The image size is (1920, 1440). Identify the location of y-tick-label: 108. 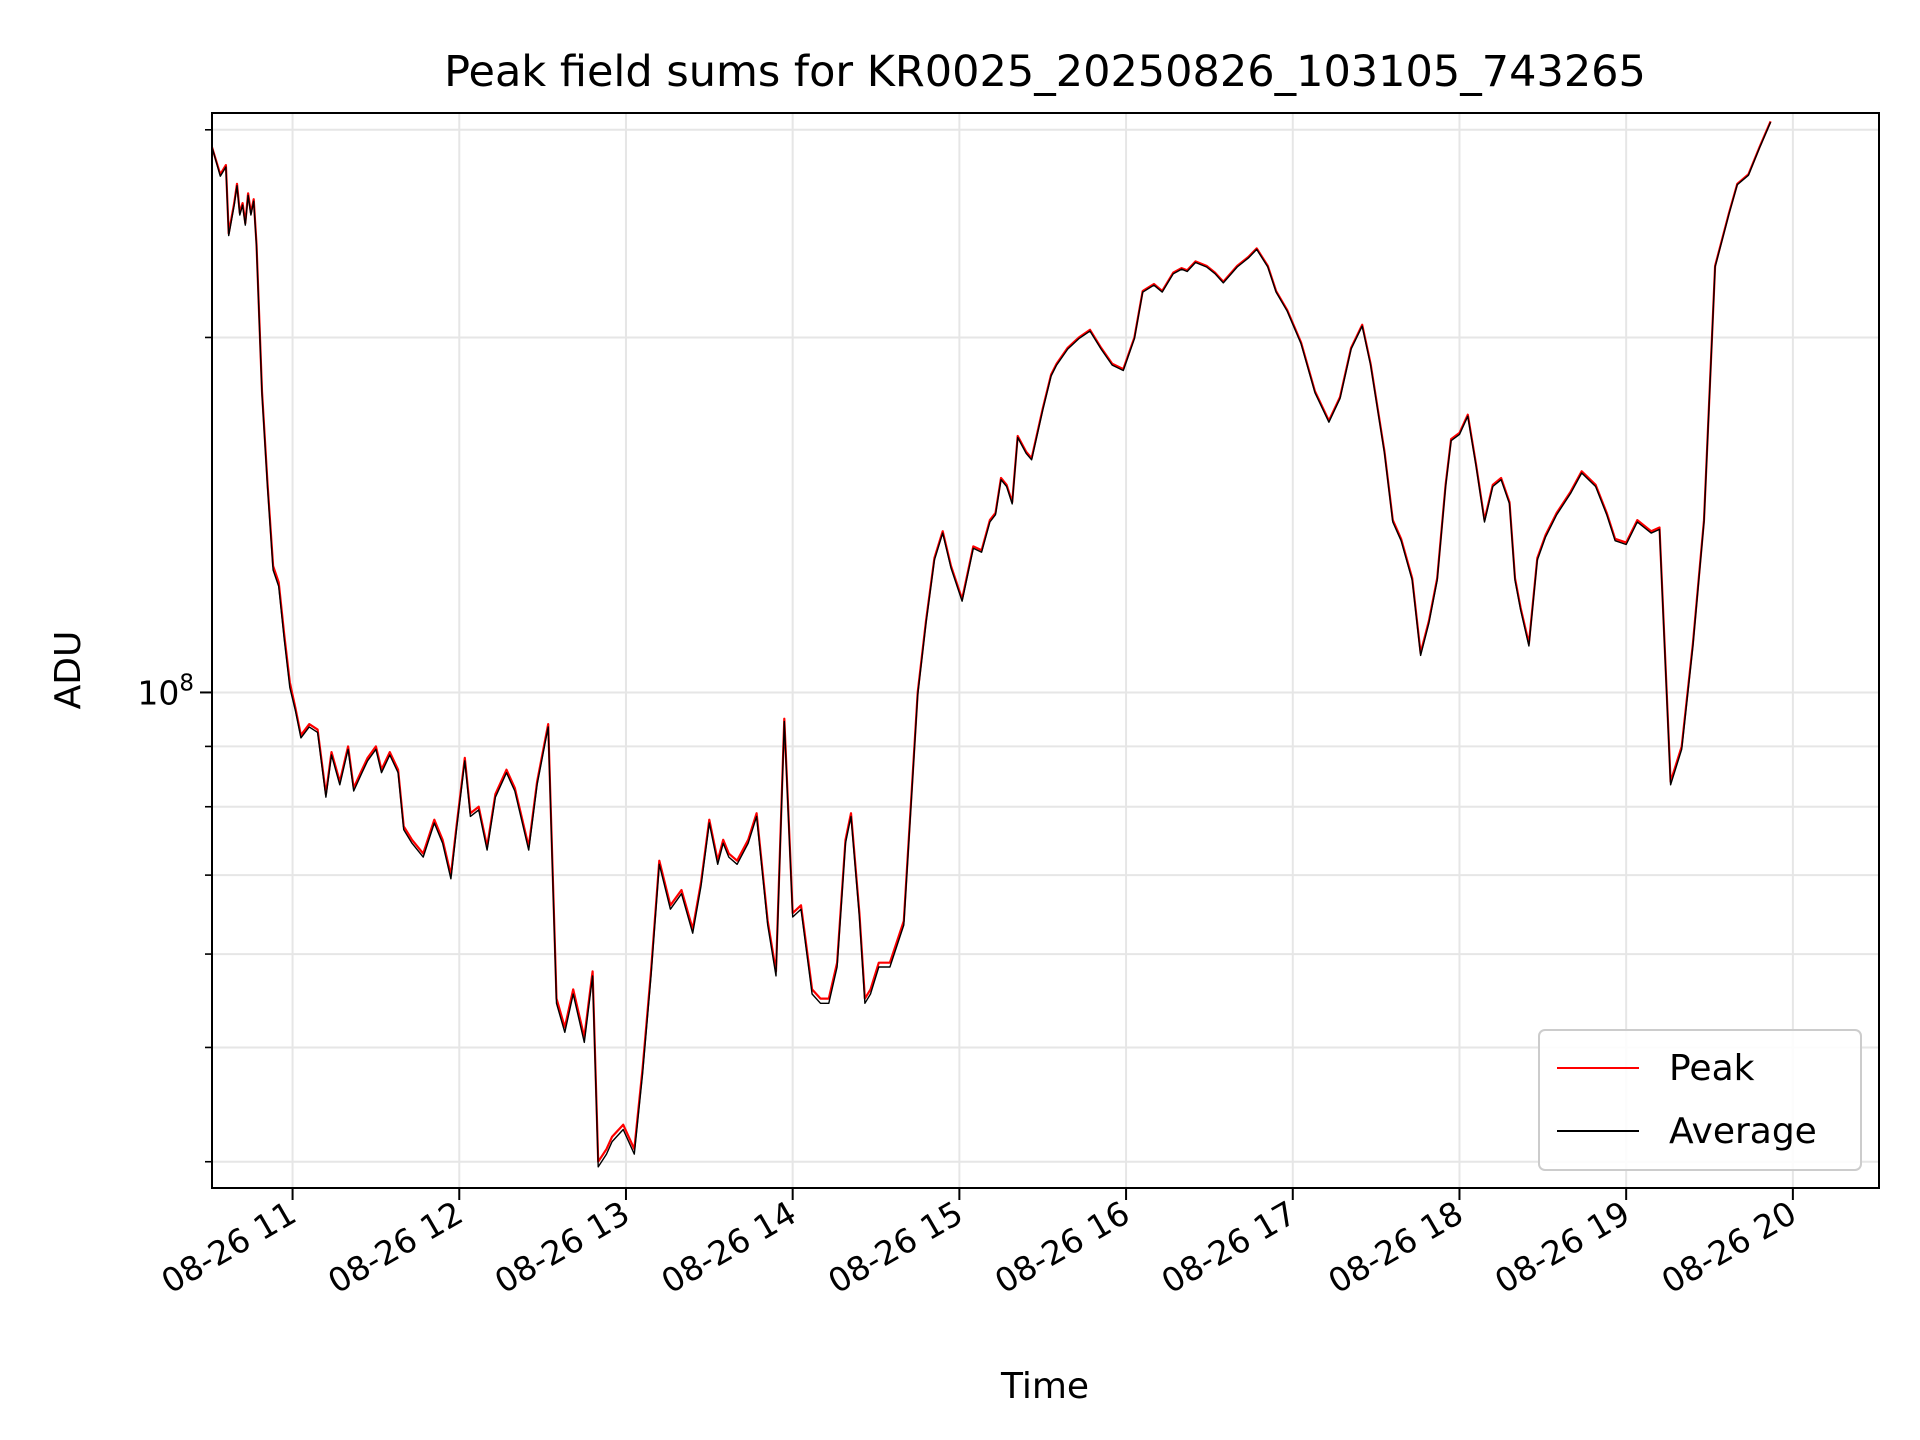
(165, 691).